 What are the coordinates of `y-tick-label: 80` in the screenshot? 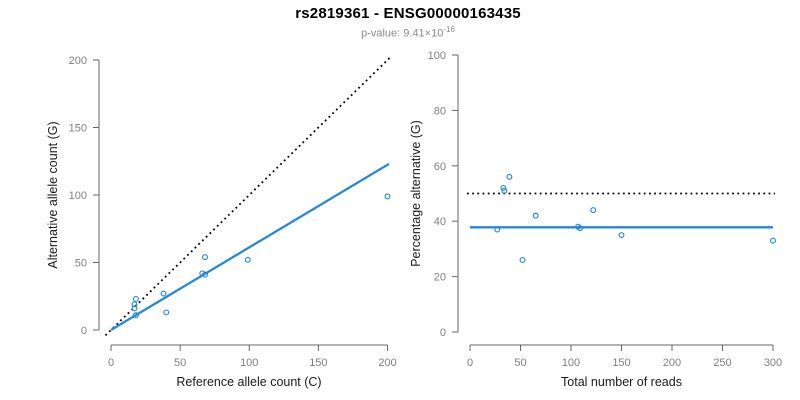 It's located at (440, 111).